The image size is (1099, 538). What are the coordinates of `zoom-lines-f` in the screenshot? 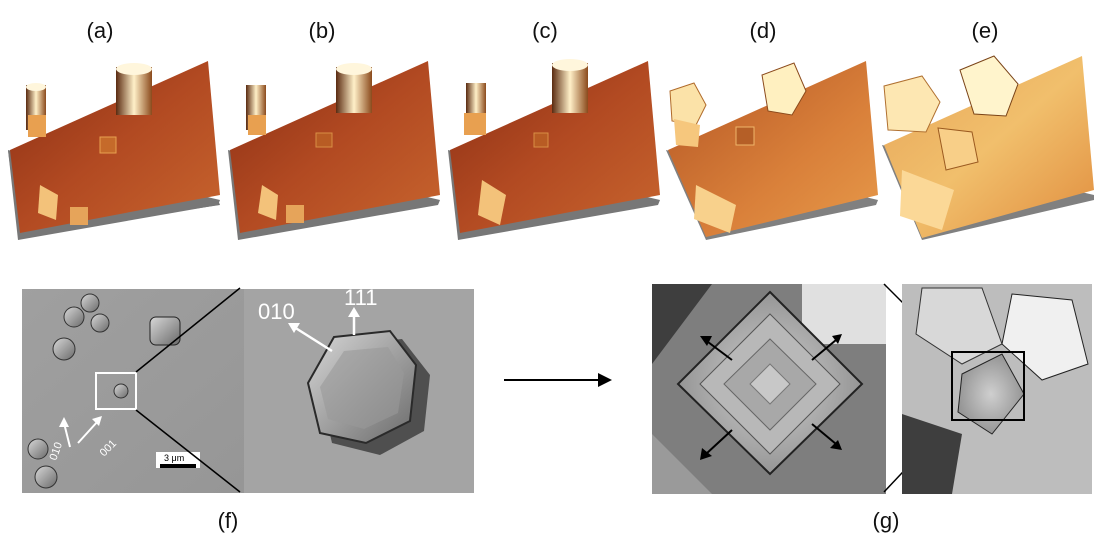 It's located at (188, 390).